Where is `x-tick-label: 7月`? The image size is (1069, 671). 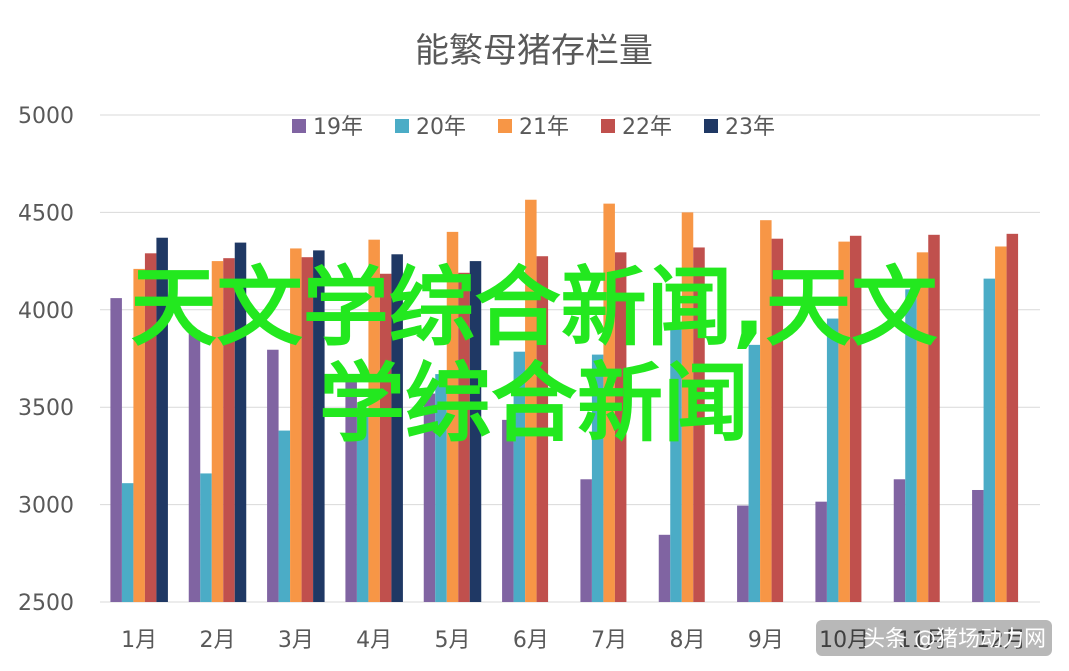
x-tick-label: 7月 is located at coordinates (609, 640).